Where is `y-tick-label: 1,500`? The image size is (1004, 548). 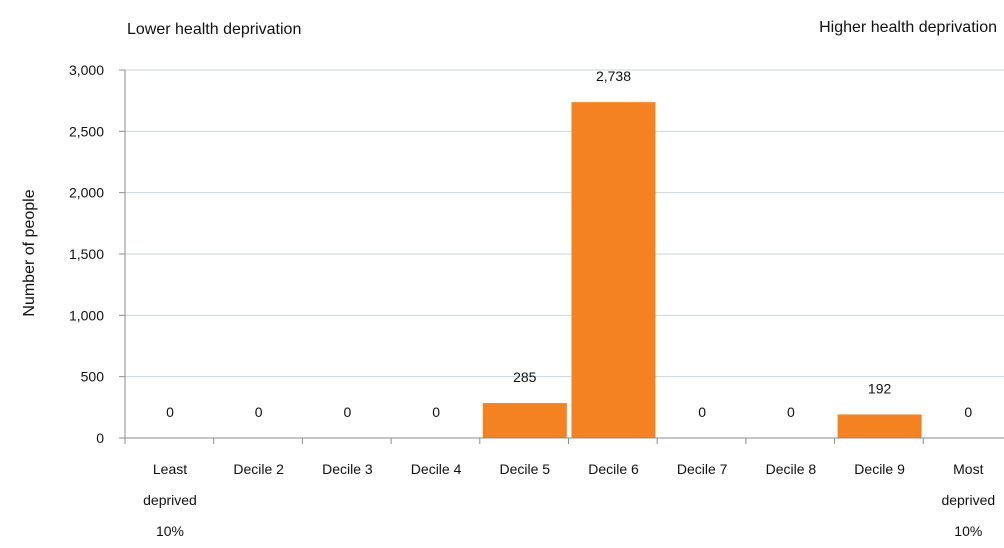 y-tick-label: 1,500 is located at coordinates (86, 254).